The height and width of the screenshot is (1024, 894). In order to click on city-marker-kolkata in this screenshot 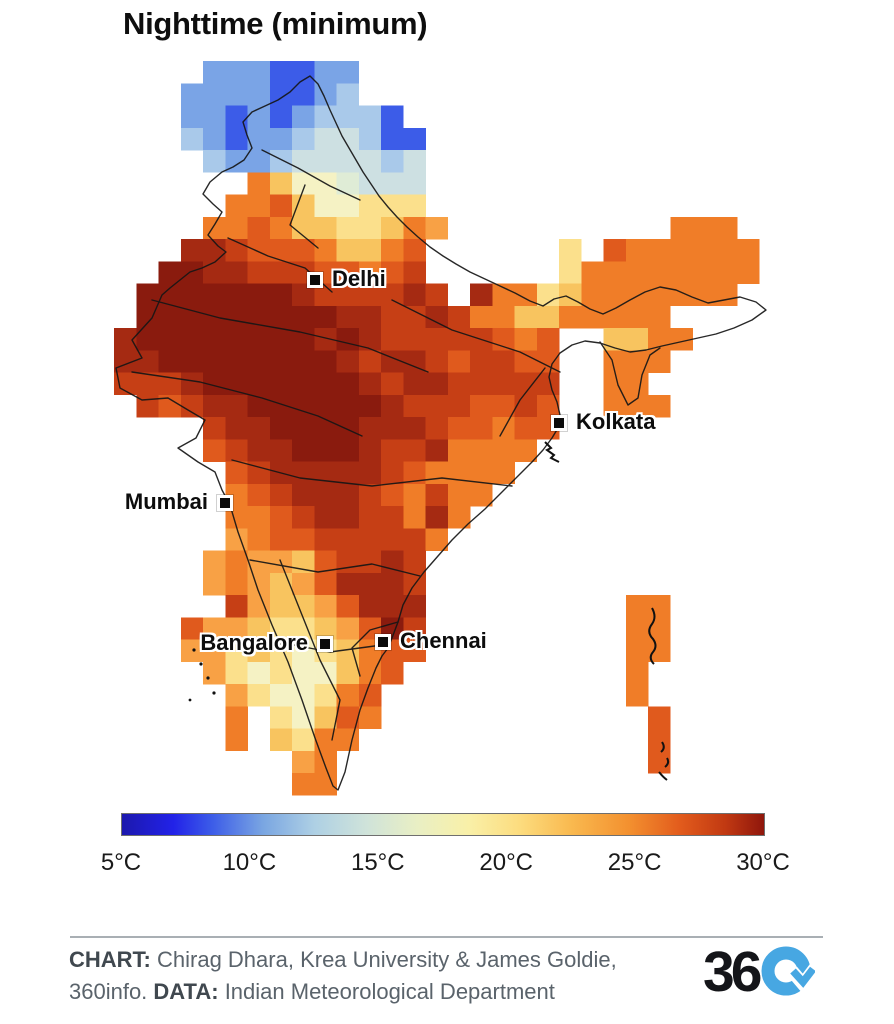, I will do `click(559, 423)`.